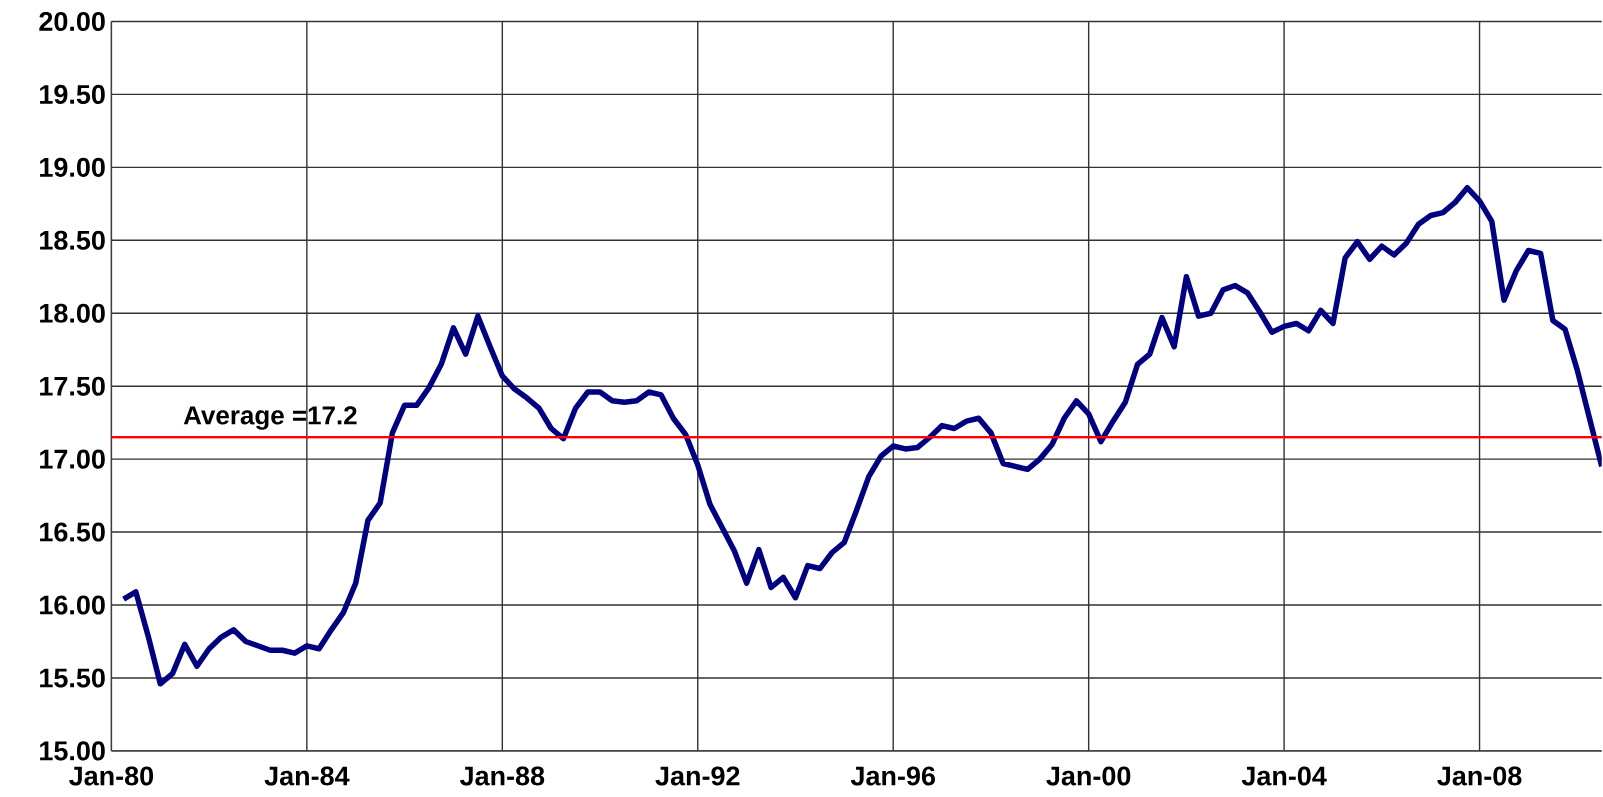  What do you see at coordinates (72, 21) in the screenshot?
I see `y-tick-label: 20.00` at bounding box center [72, 21].